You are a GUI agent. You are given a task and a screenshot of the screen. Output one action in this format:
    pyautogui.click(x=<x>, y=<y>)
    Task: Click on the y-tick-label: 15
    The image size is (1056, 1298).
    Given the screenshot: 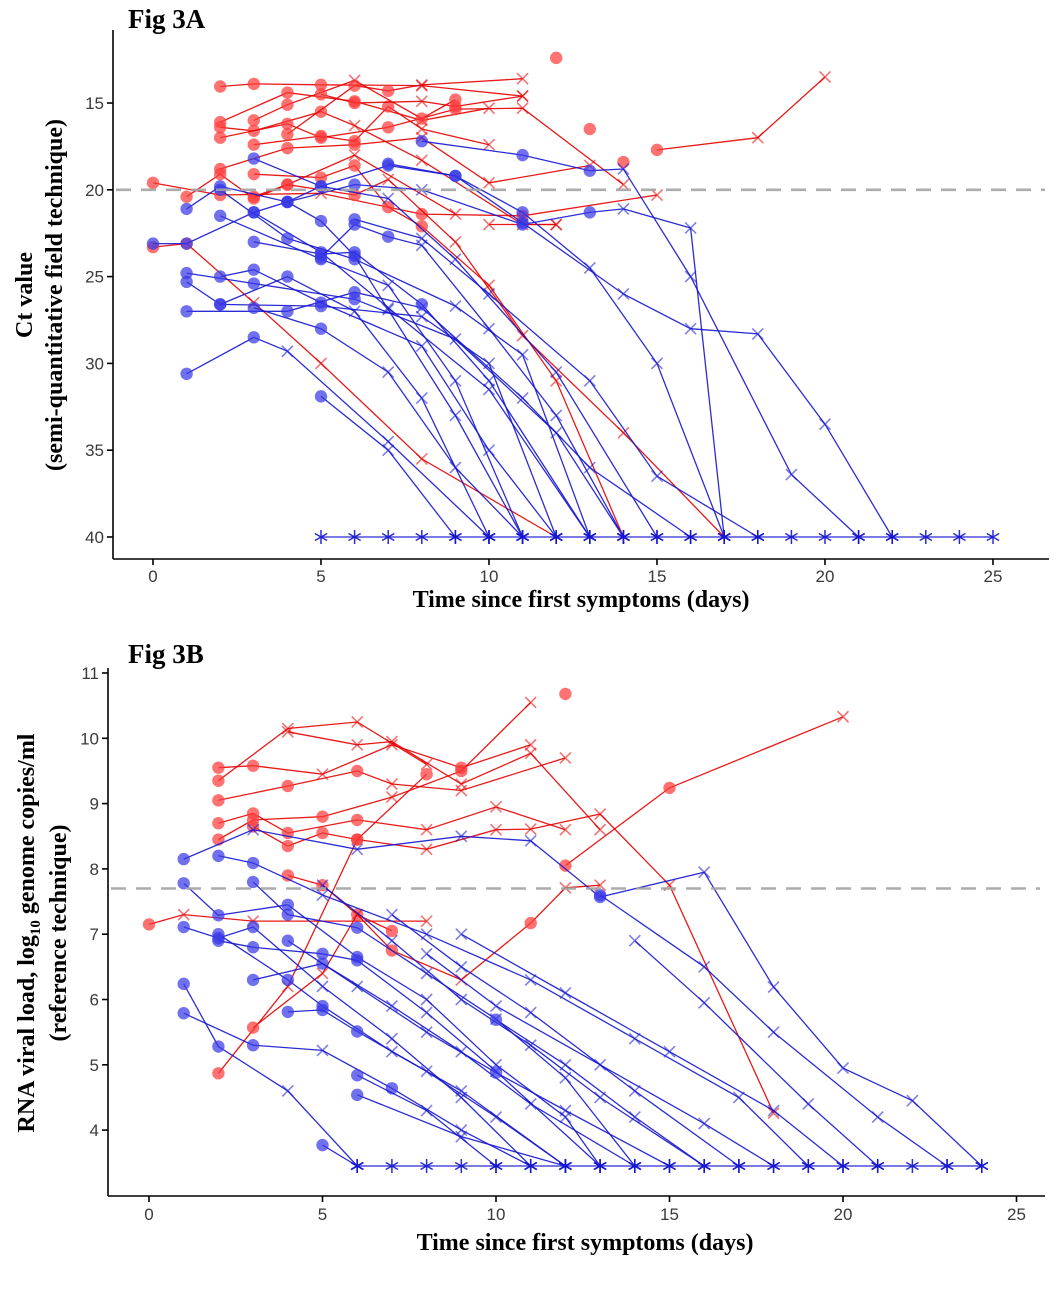 What is the action you would take?
    pyautogui.click(x=94, y=103)
    